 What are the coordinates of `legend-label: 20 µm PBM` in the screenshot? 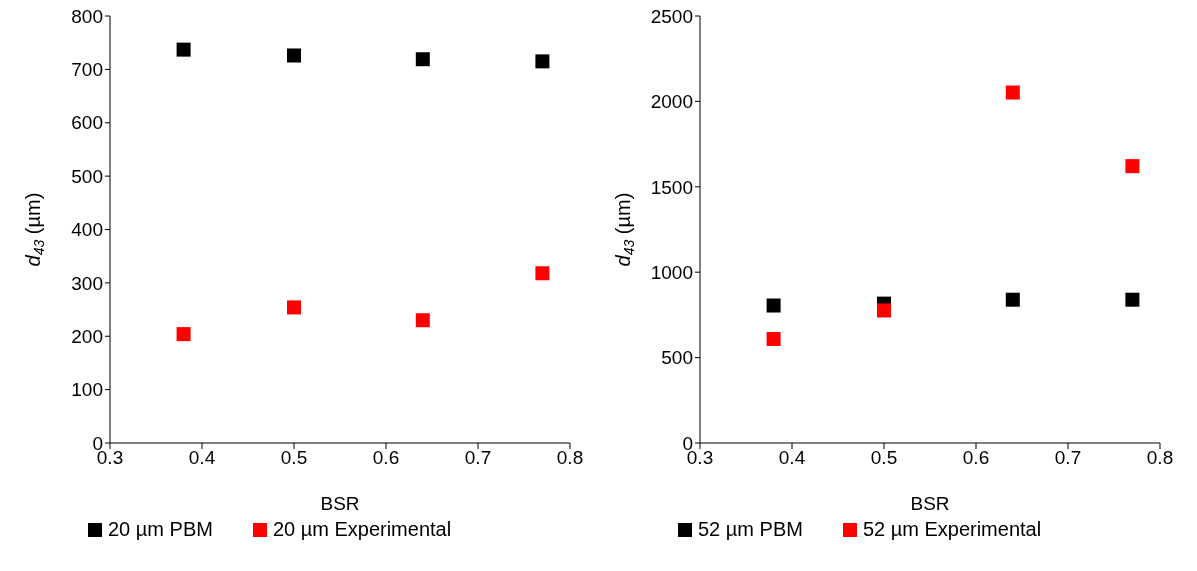 It's located at (160, 529).